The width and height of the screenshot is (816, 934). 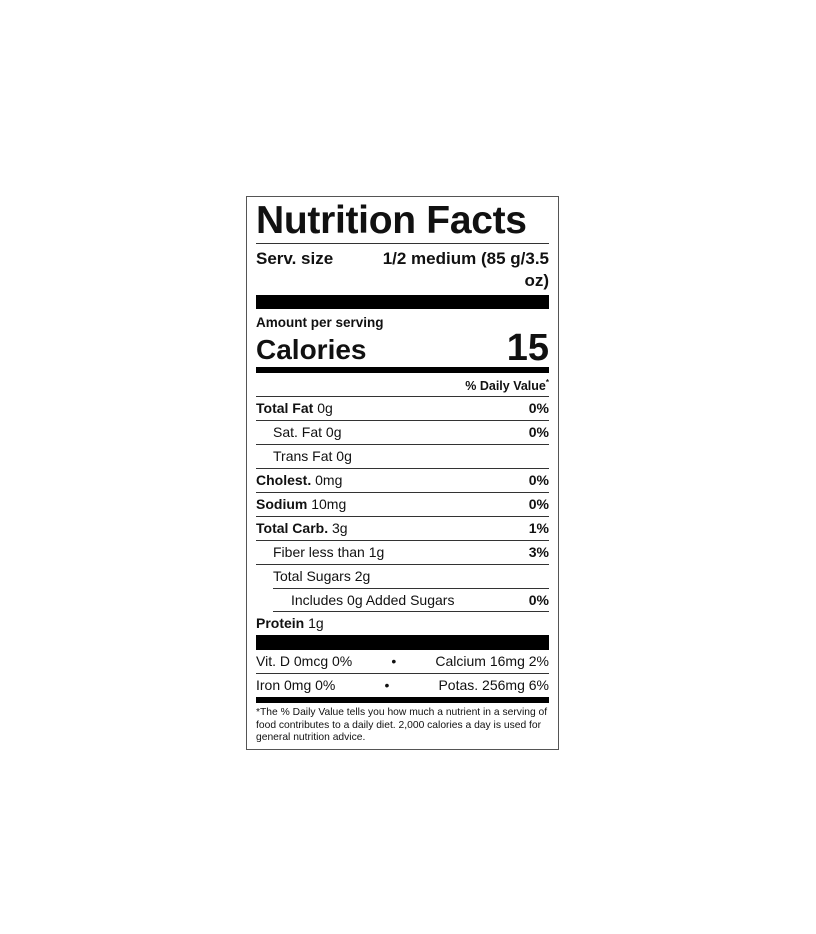 I want to click on nutrient-amount: 2g, so click(x=362, y=576).